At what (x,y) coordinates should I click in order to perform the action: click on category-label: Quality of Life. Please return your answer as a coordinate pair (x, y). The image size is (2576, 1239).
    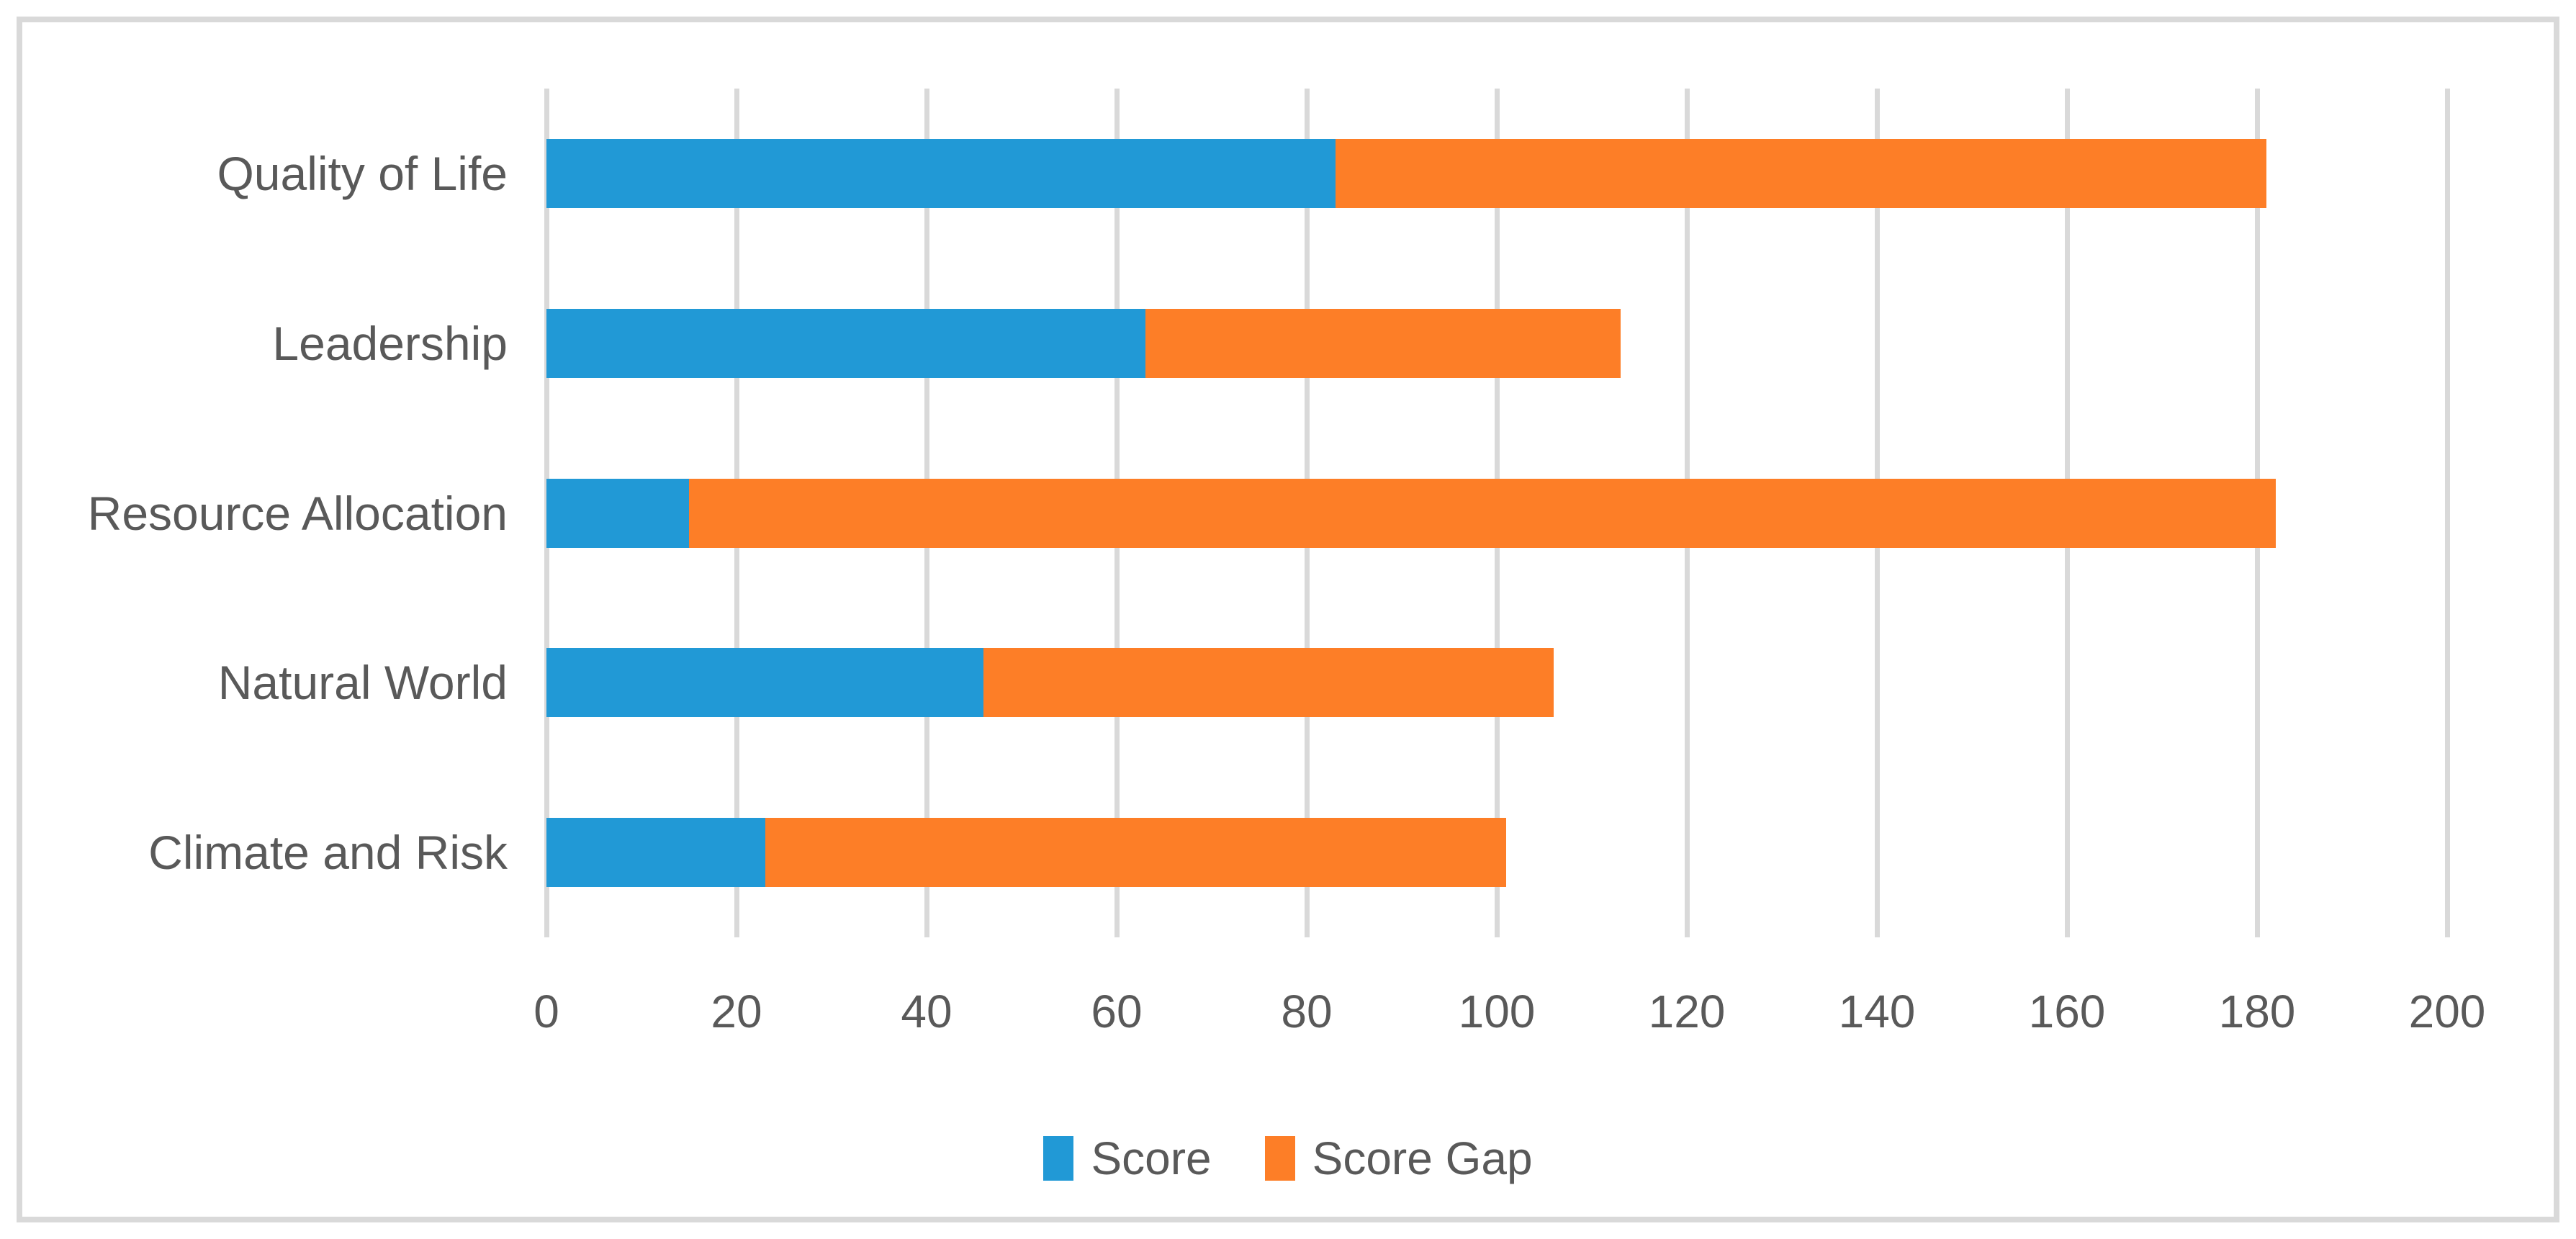
    Looking at the image, I should click on (362, 173).